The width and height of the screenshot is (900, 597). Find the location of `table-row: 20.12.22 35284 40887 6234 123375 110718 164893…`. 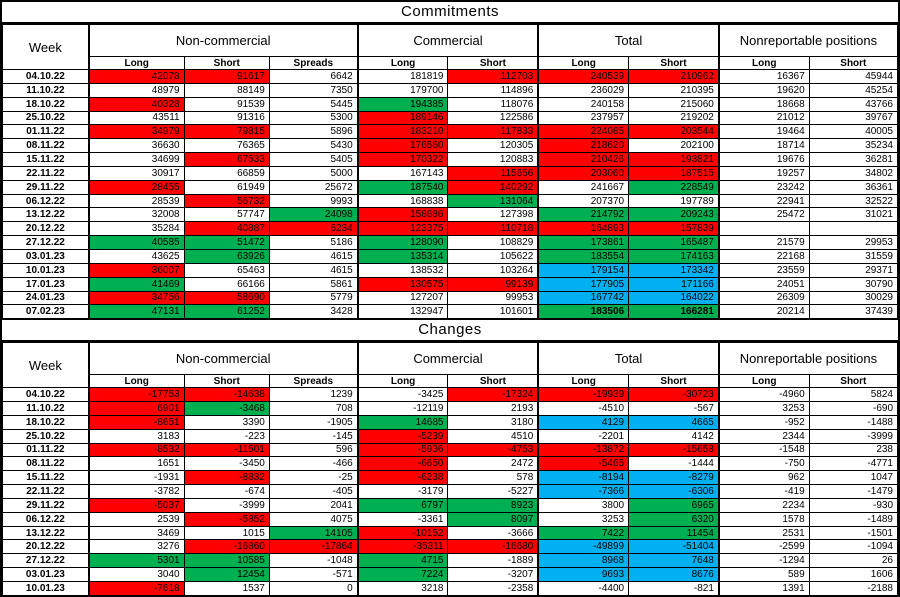

table-row: 20.12.22 35284 40887 6234 123375 110718 164893… is located at coordinates (450, 229).